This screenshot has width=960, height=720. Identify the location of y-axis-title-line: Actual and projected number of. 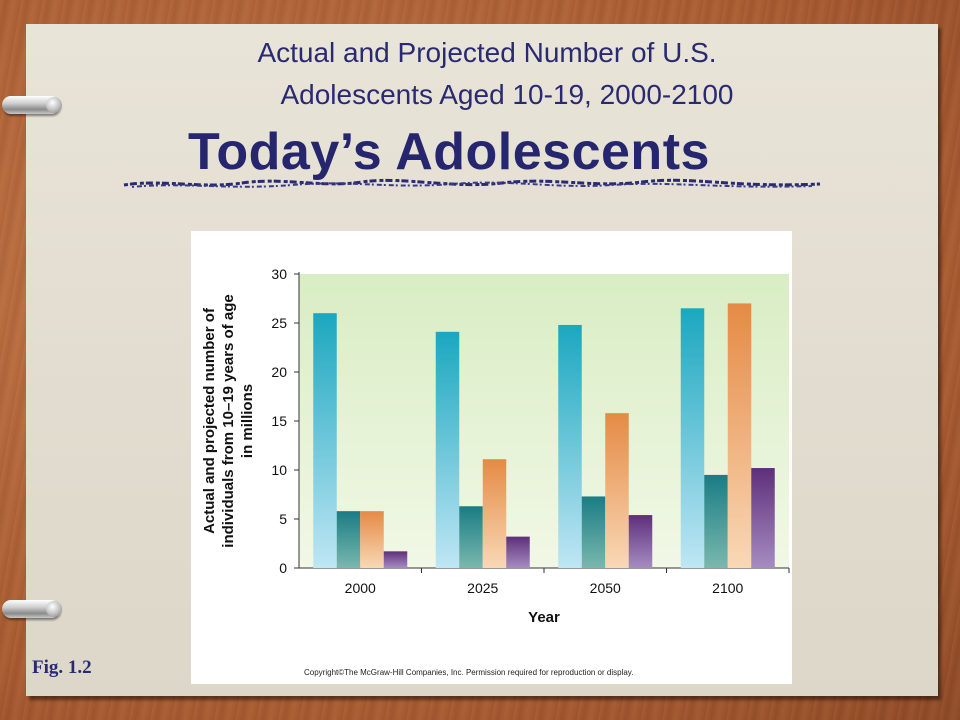
(209, 420).